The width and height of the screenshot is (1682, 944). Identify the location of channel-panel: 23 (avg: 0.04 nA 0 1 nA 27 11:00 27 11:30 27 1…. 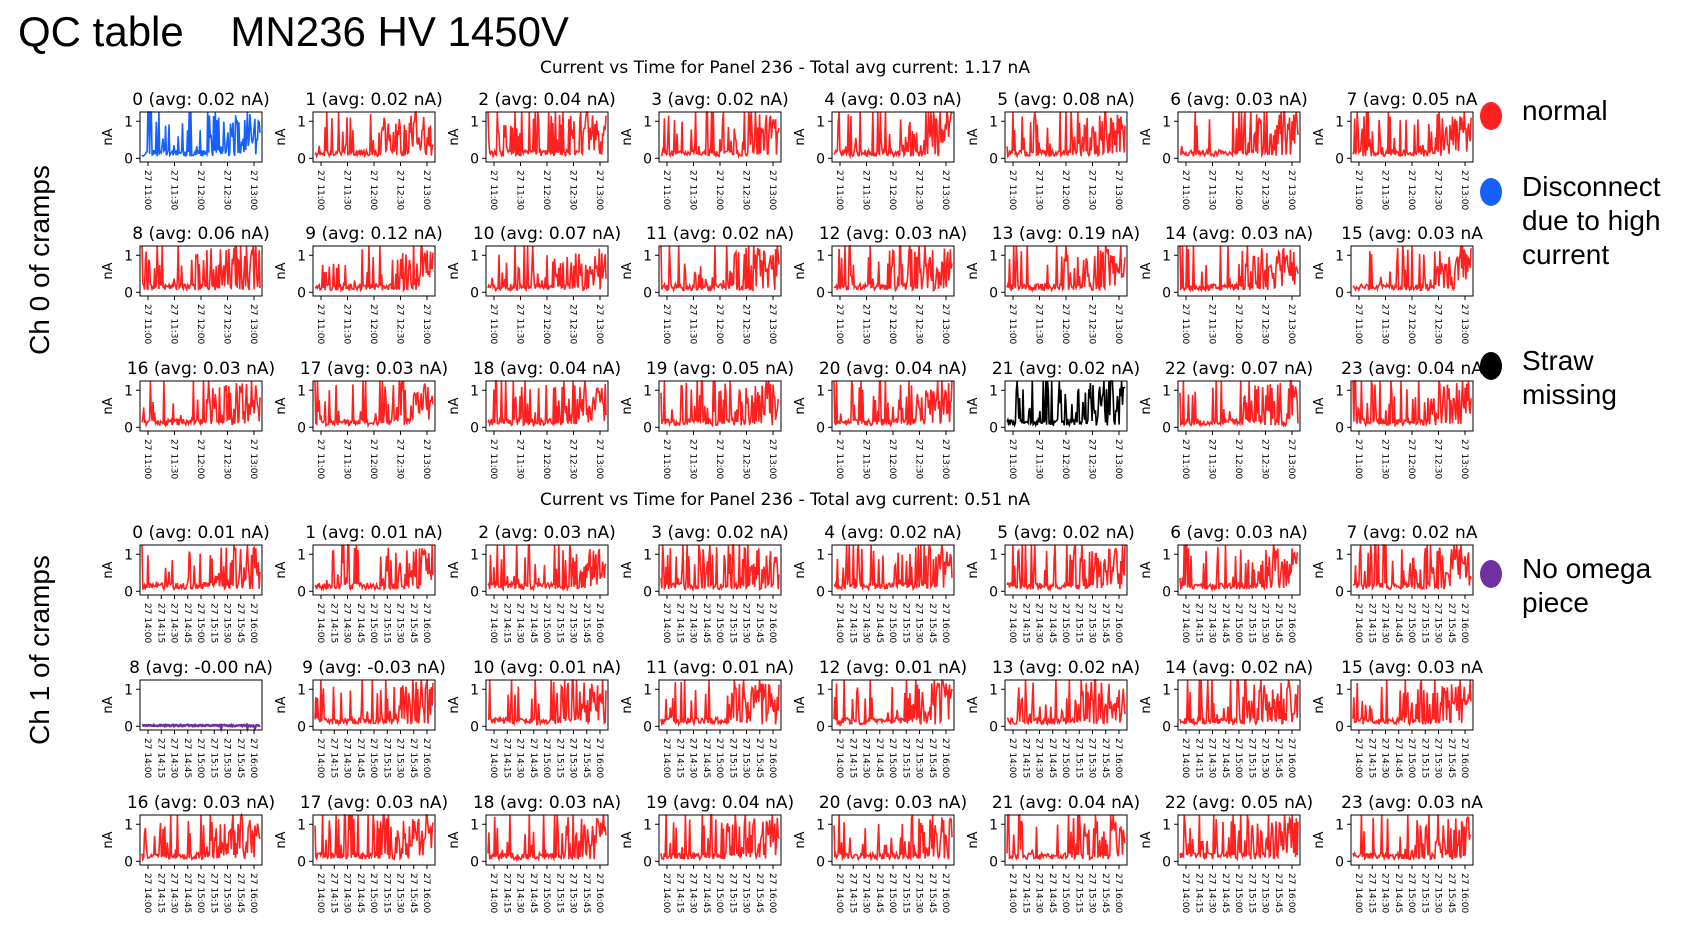
(1397, 419).